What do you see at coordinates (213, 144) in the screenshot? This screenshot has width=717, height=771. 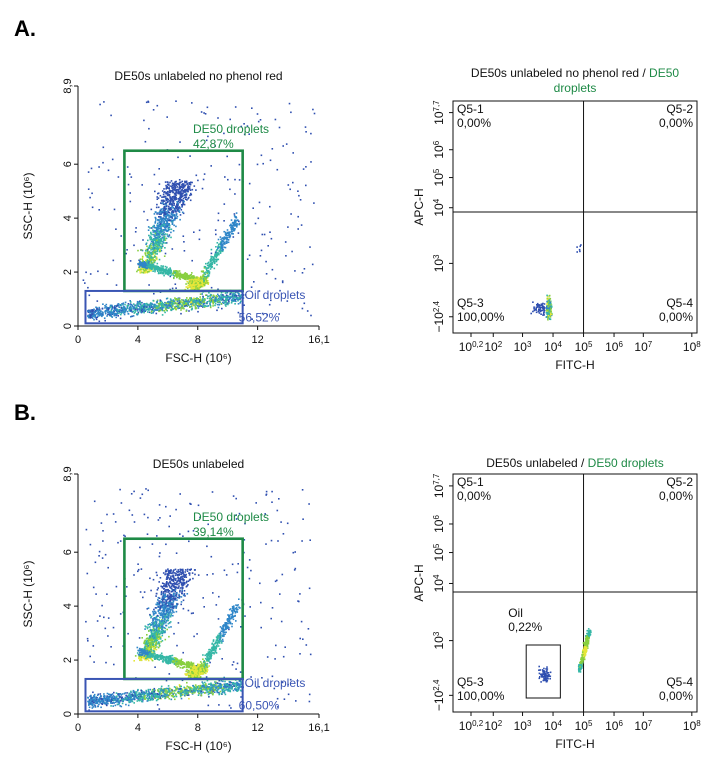 I see `de50-gate-percent: 42,87%` at bounding box center [213, 144].